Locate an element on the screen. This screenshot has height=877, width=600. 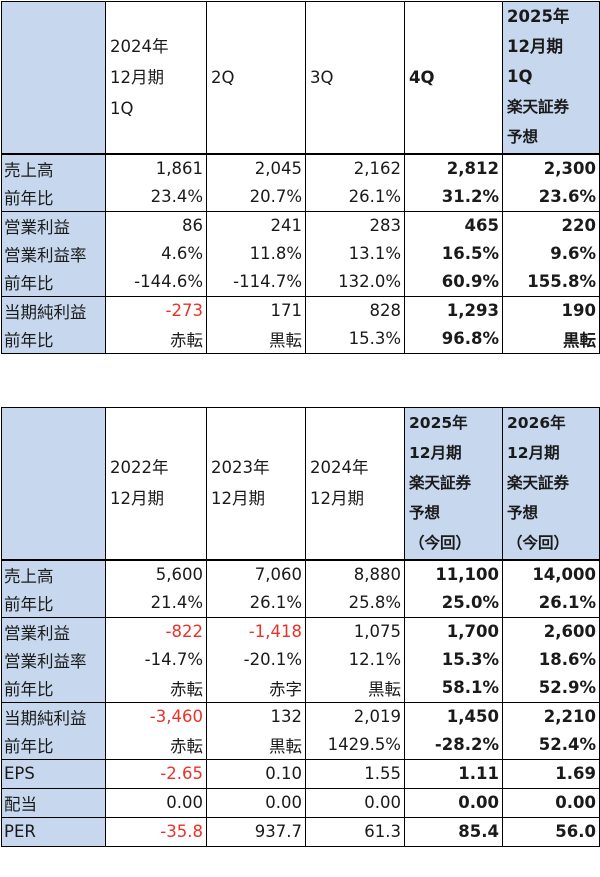
value-cell: 赤転 is located at coordinates (156, 339).